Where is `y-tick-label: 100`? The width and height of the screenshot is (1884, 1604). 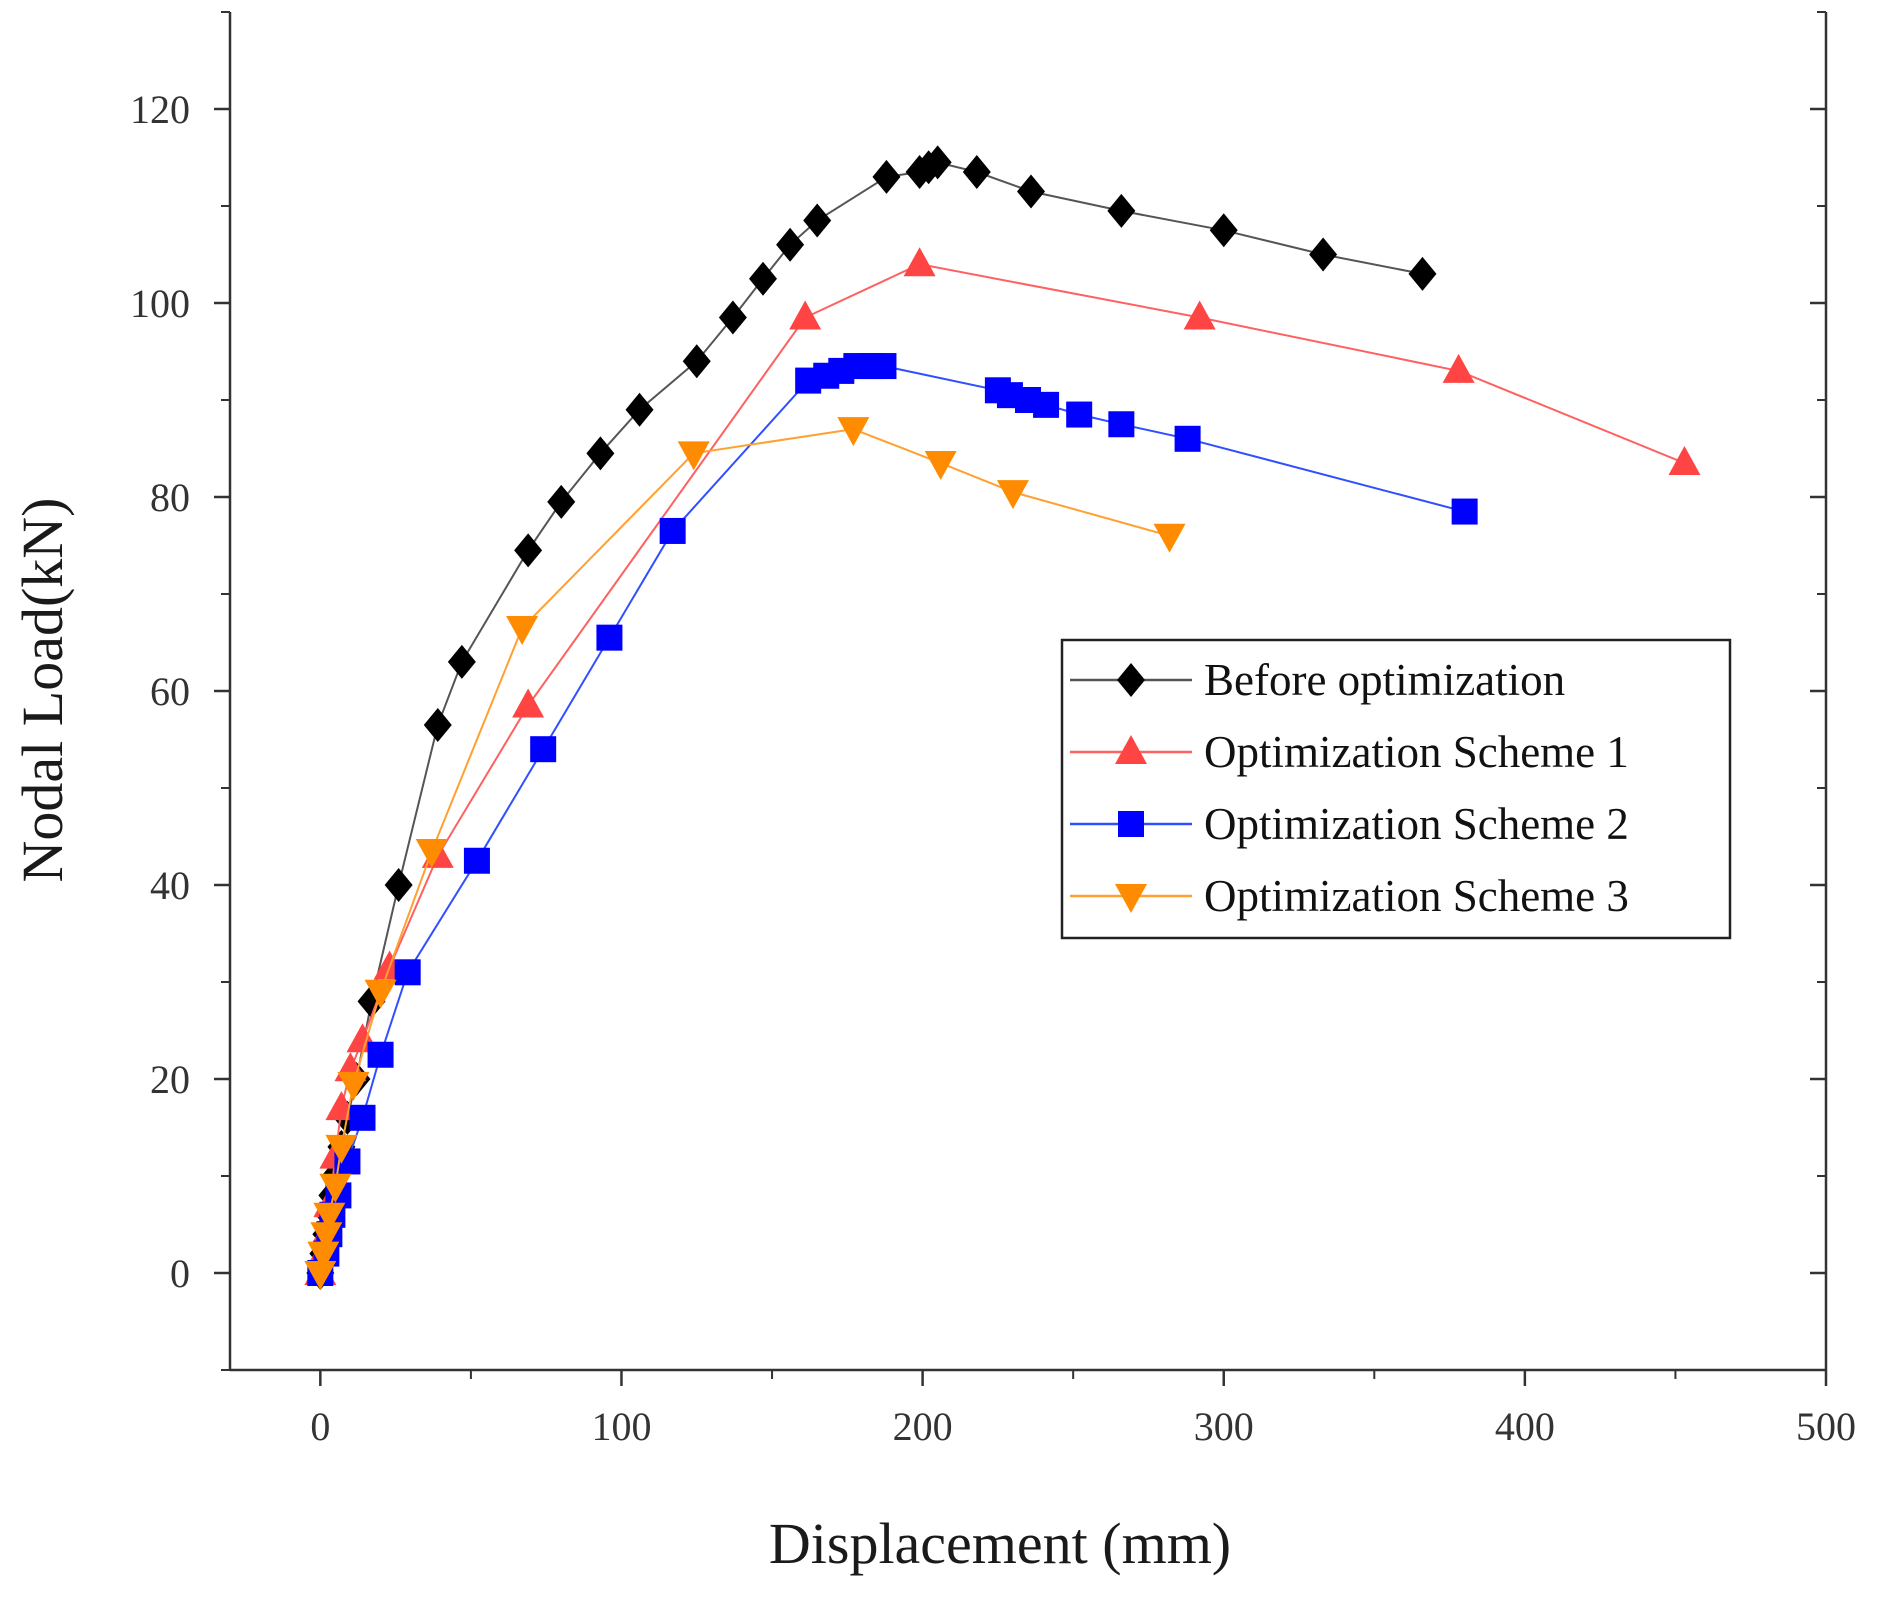
y-tick-label: 100 is located at coordinates (160, 303).